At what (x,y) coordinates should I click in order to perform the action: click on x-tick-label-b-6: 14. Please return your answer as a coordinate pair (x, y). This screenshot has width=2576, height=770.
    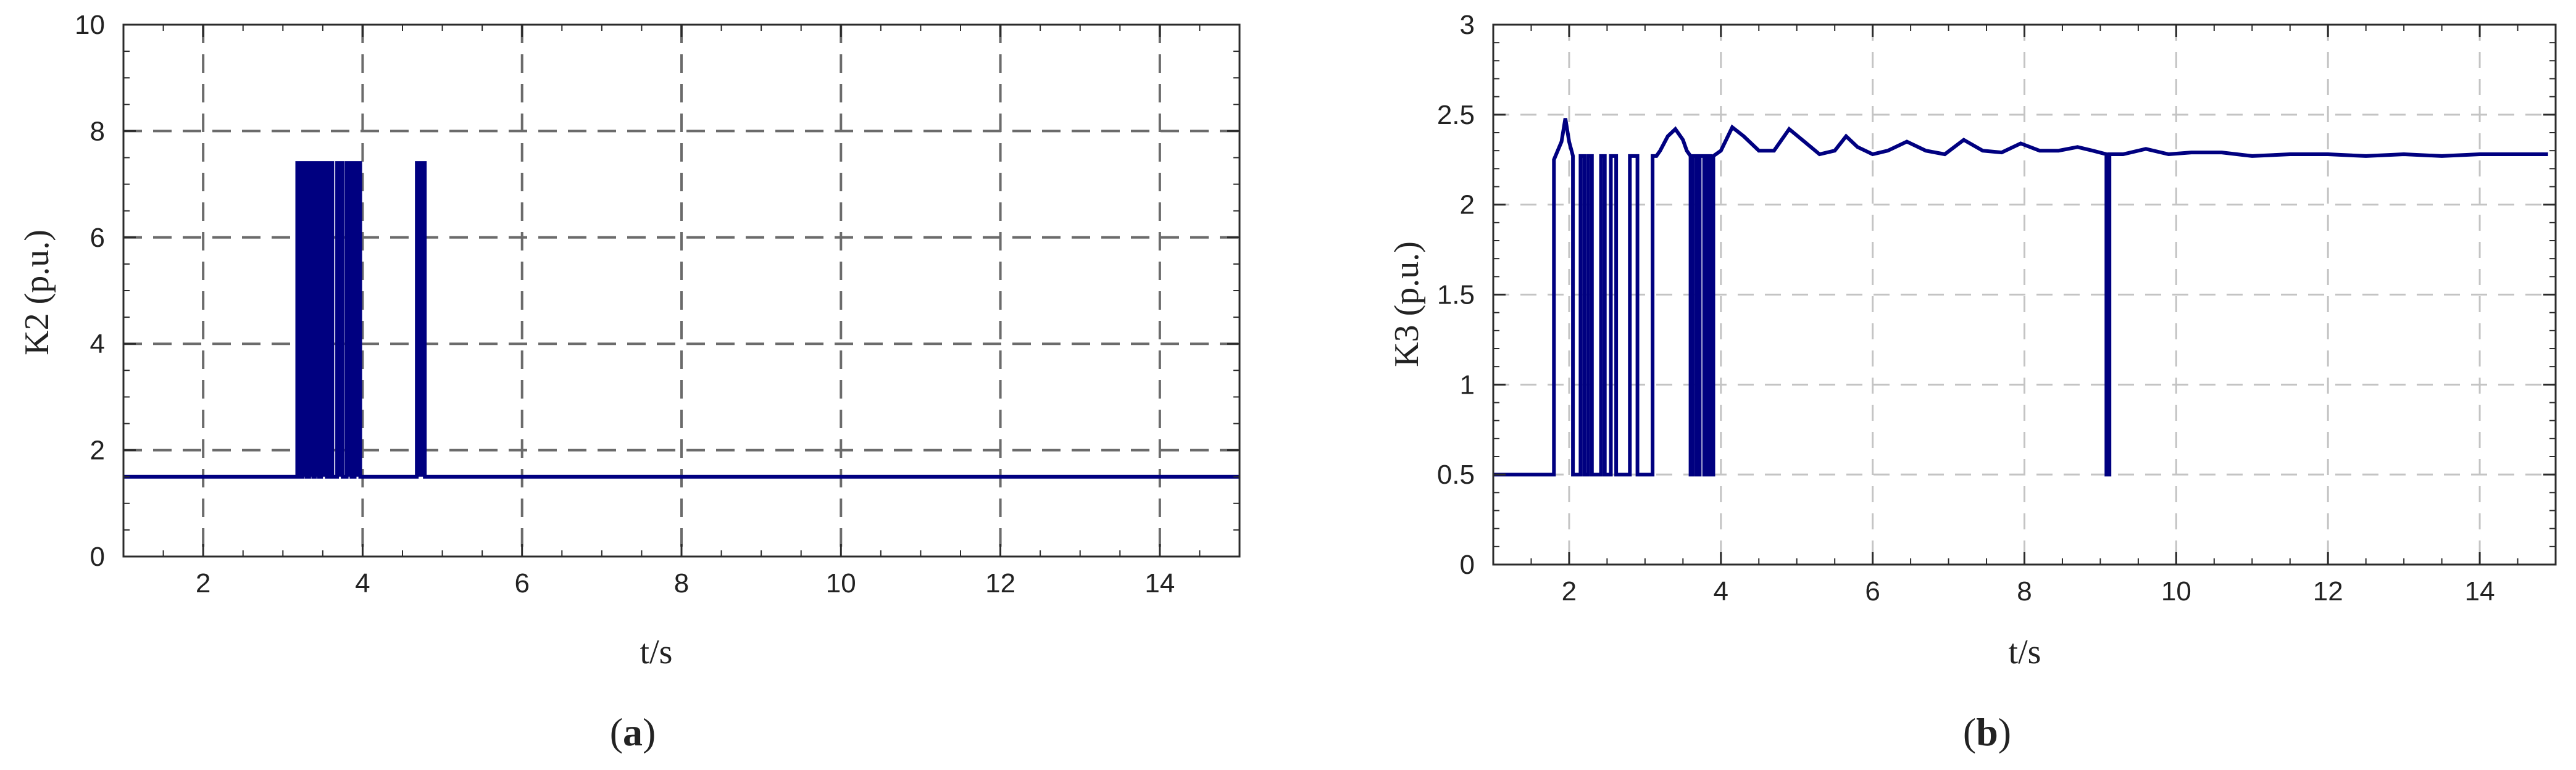
    Looking at the image, I should click on (2480, 591).